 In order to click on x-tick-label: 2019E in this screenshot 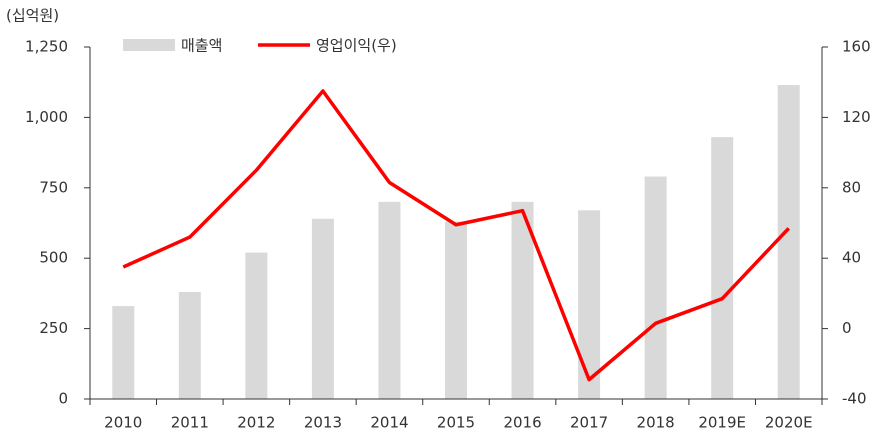, I will do `click(722, 423)`.